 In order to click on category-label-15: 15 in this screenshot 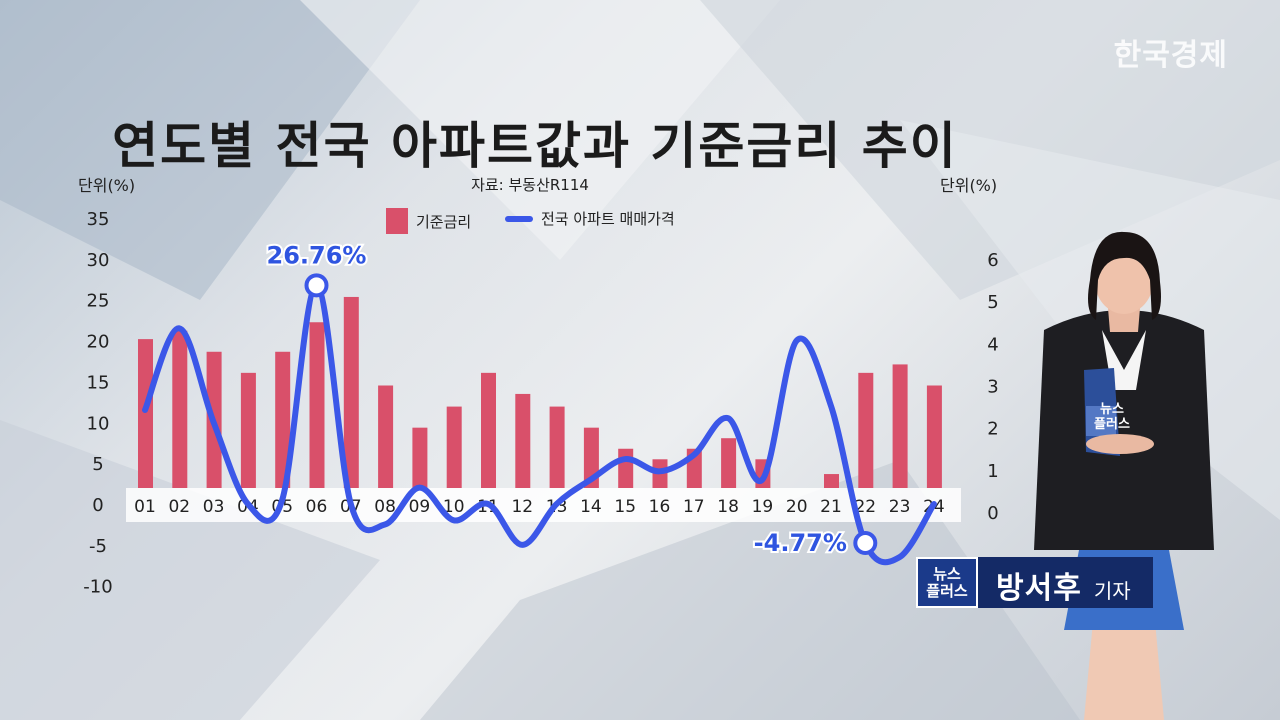, I will do `click(625, 507)`.